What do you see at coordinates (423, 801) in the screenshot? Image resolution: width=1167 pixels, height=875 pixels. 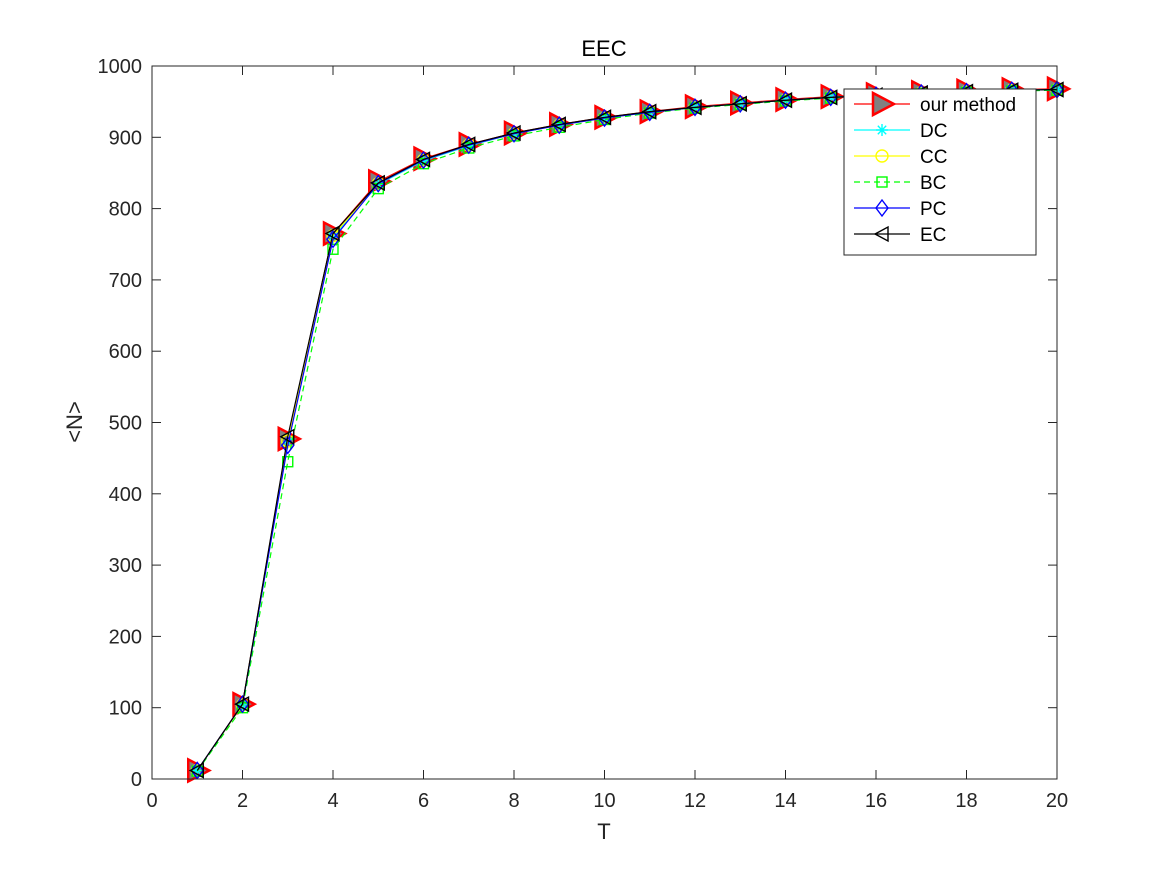 I see `x-tick-label: 6` at bounding box center [423, 801].